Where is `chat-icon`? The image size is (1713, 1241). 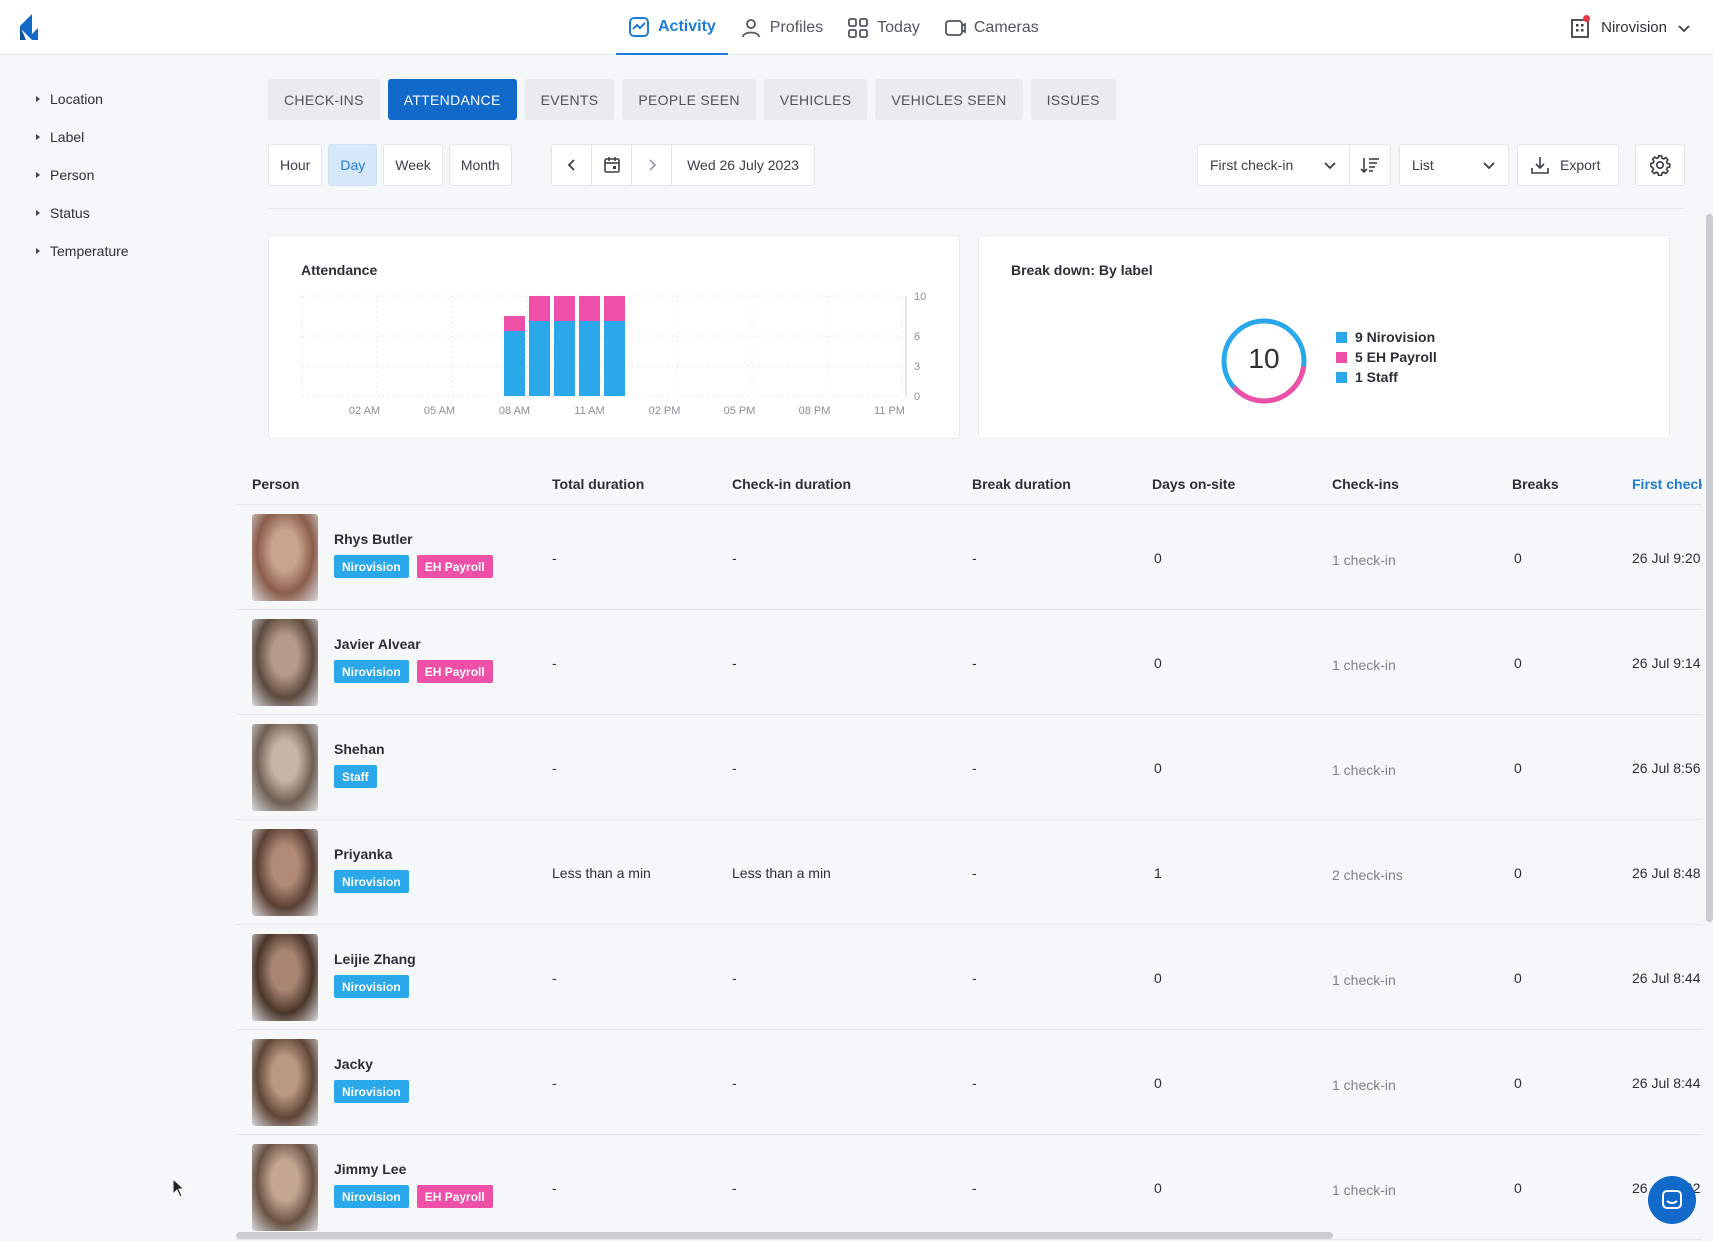
chat-icon is located at coordinates (1672, 1199).